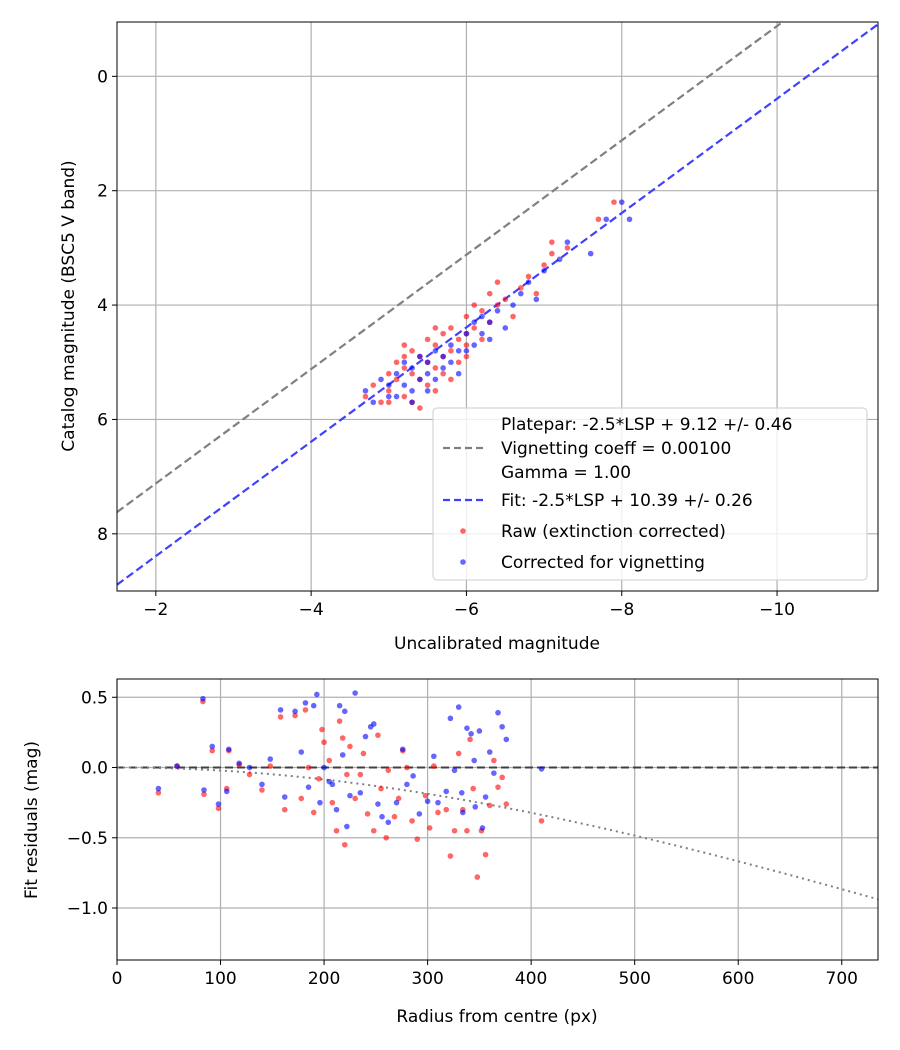 The width and height of the screenshot is (900, 1050). Describe the element at coordinates (598, 501) in the screenshot. I see `legend-entry-fit: Fit: -2.5*LSP + 10.39 +/- 0.26` at that location.